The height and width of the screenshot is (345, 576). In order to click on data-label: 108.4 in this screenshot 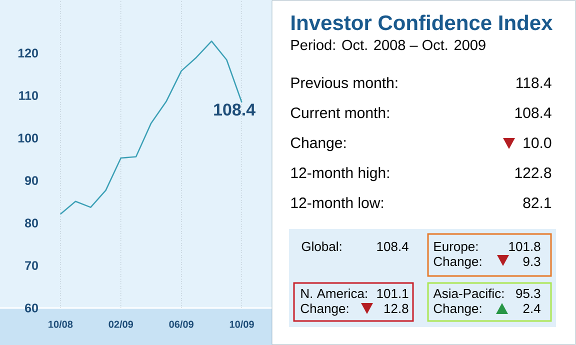, I will do `click(235, 110)`.